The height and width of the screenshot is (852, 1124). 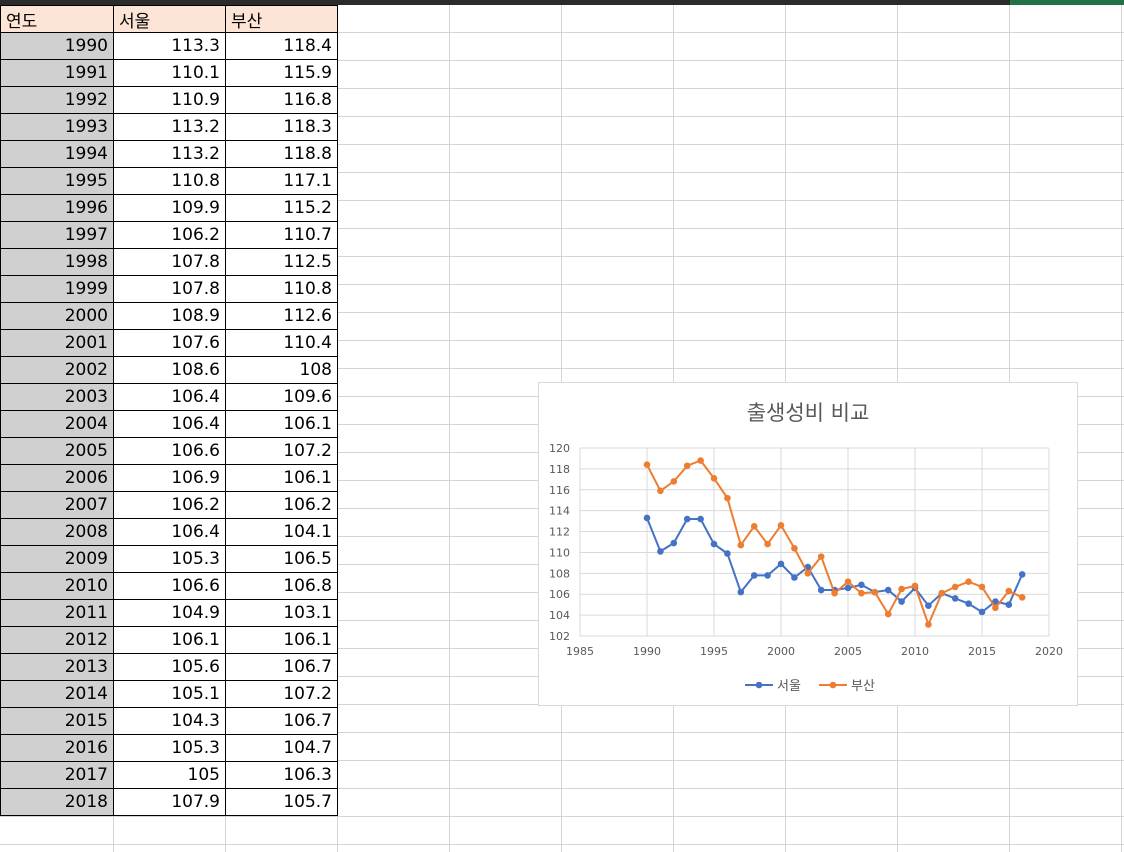 I want to click on busan-cell: 118.3, so click(x=281, y=127).